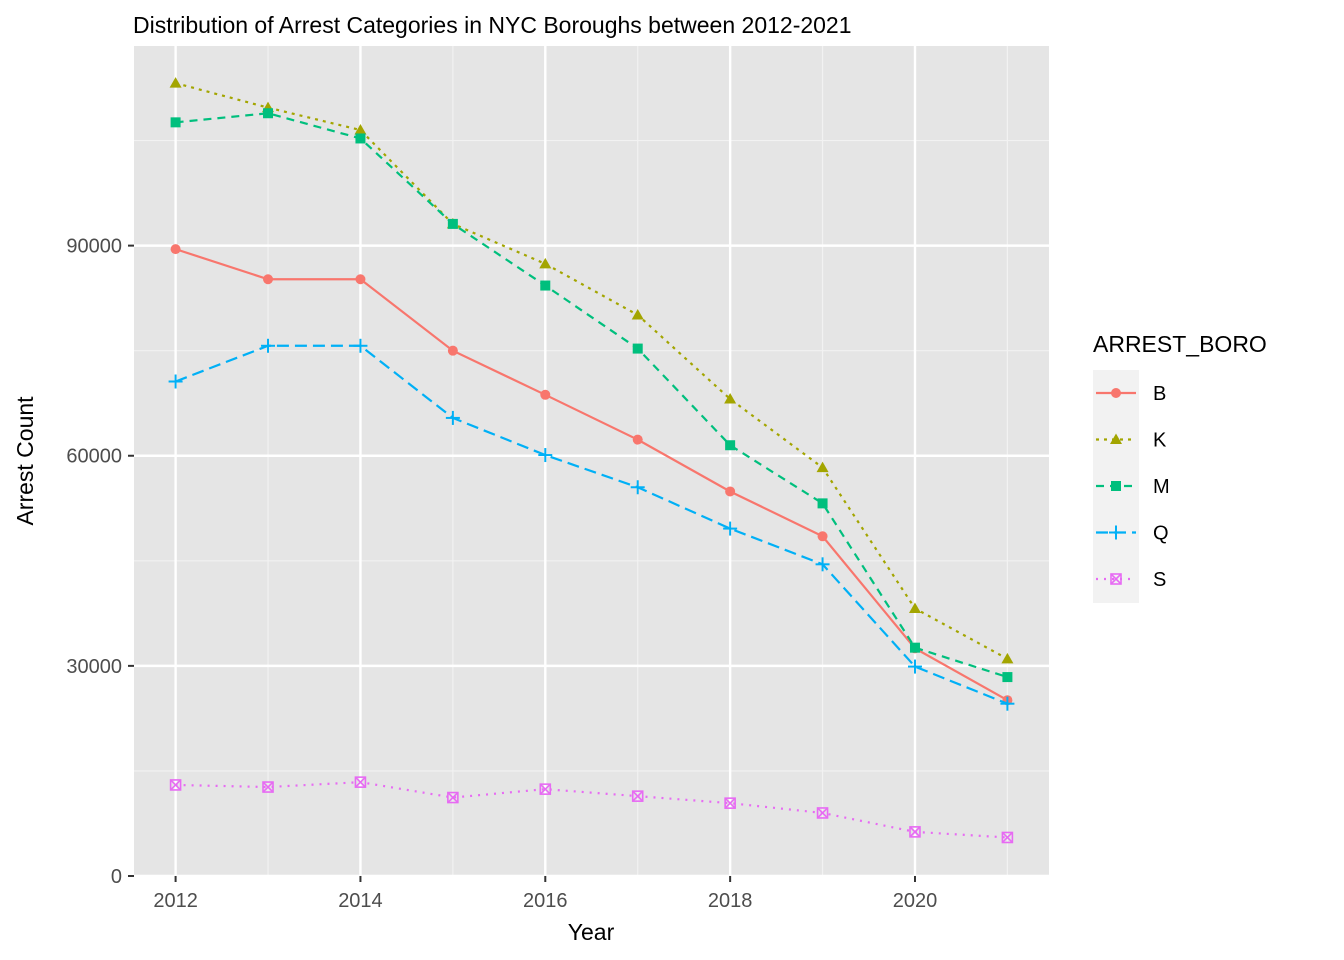 The image size is (1344, 960). Describe the element at coordinates (116, 877) in the screenshot. I see `y-tick-label: 0` at that location.